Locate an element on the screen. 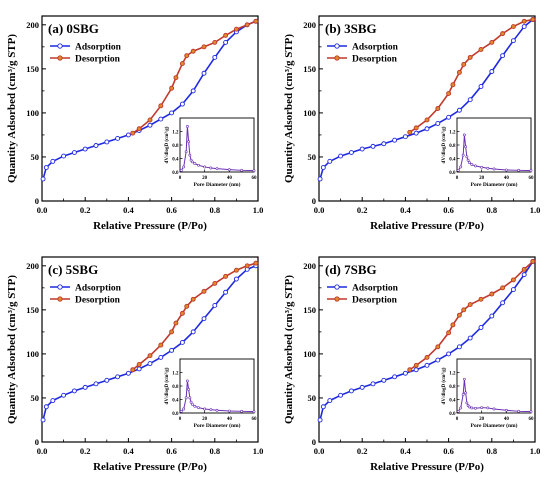 This screenshot has height=482, width=550. x-tick-label: 0.0 is located at coordinates (319, 451).